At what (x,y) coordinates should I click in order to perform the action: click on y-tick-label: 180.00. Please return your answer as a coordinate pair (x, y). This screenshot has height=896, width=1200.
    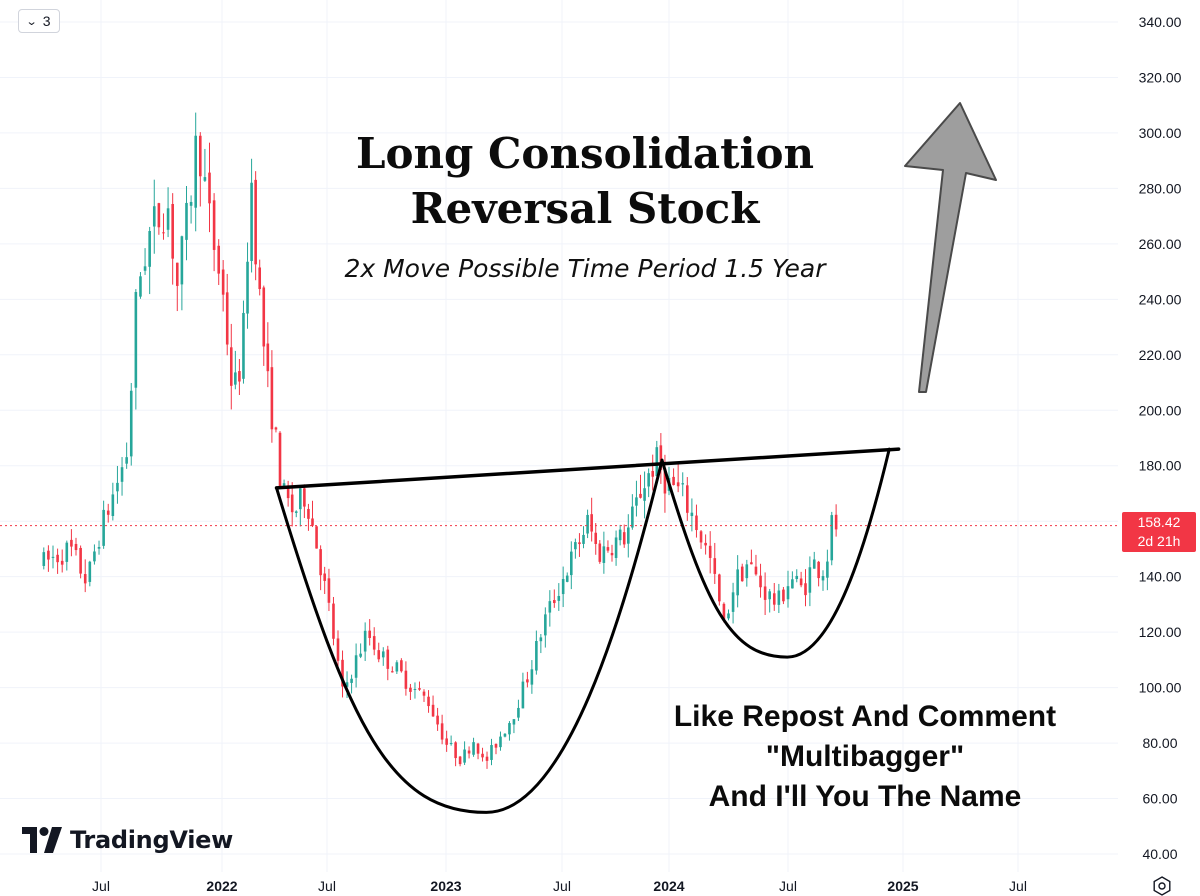
    Looking at the image, I should click on (1160, 466).